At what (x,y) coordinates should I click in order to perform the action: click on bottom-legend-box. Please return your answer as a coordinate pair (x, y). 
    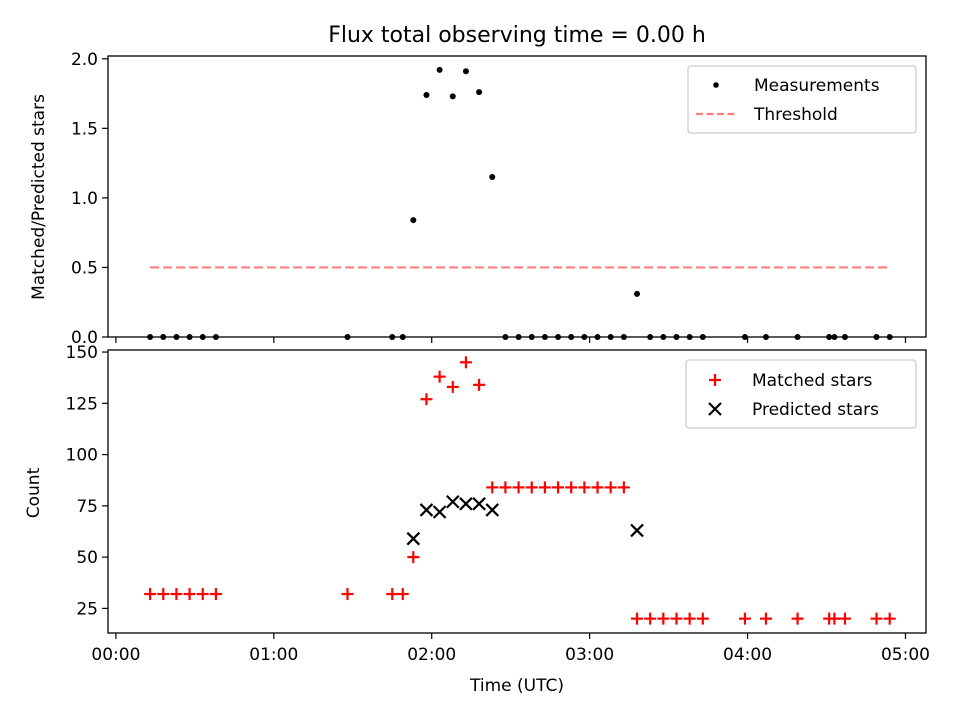
    Looking at the image, I should click on (801, 394).